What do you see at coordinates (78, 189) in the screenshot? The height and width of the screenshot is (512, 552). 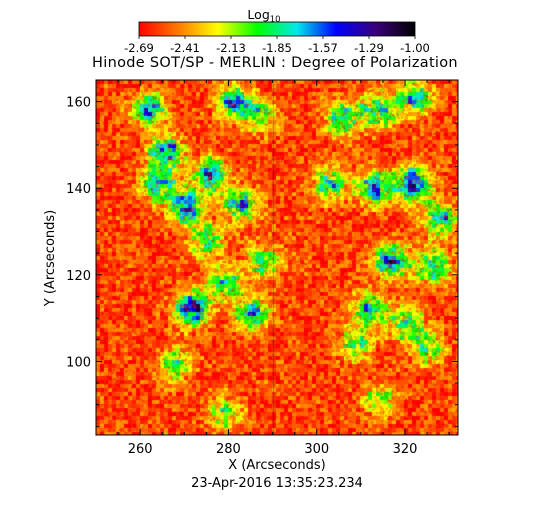 I see `y-tick-label: 140` at bounding box center [78, 189].